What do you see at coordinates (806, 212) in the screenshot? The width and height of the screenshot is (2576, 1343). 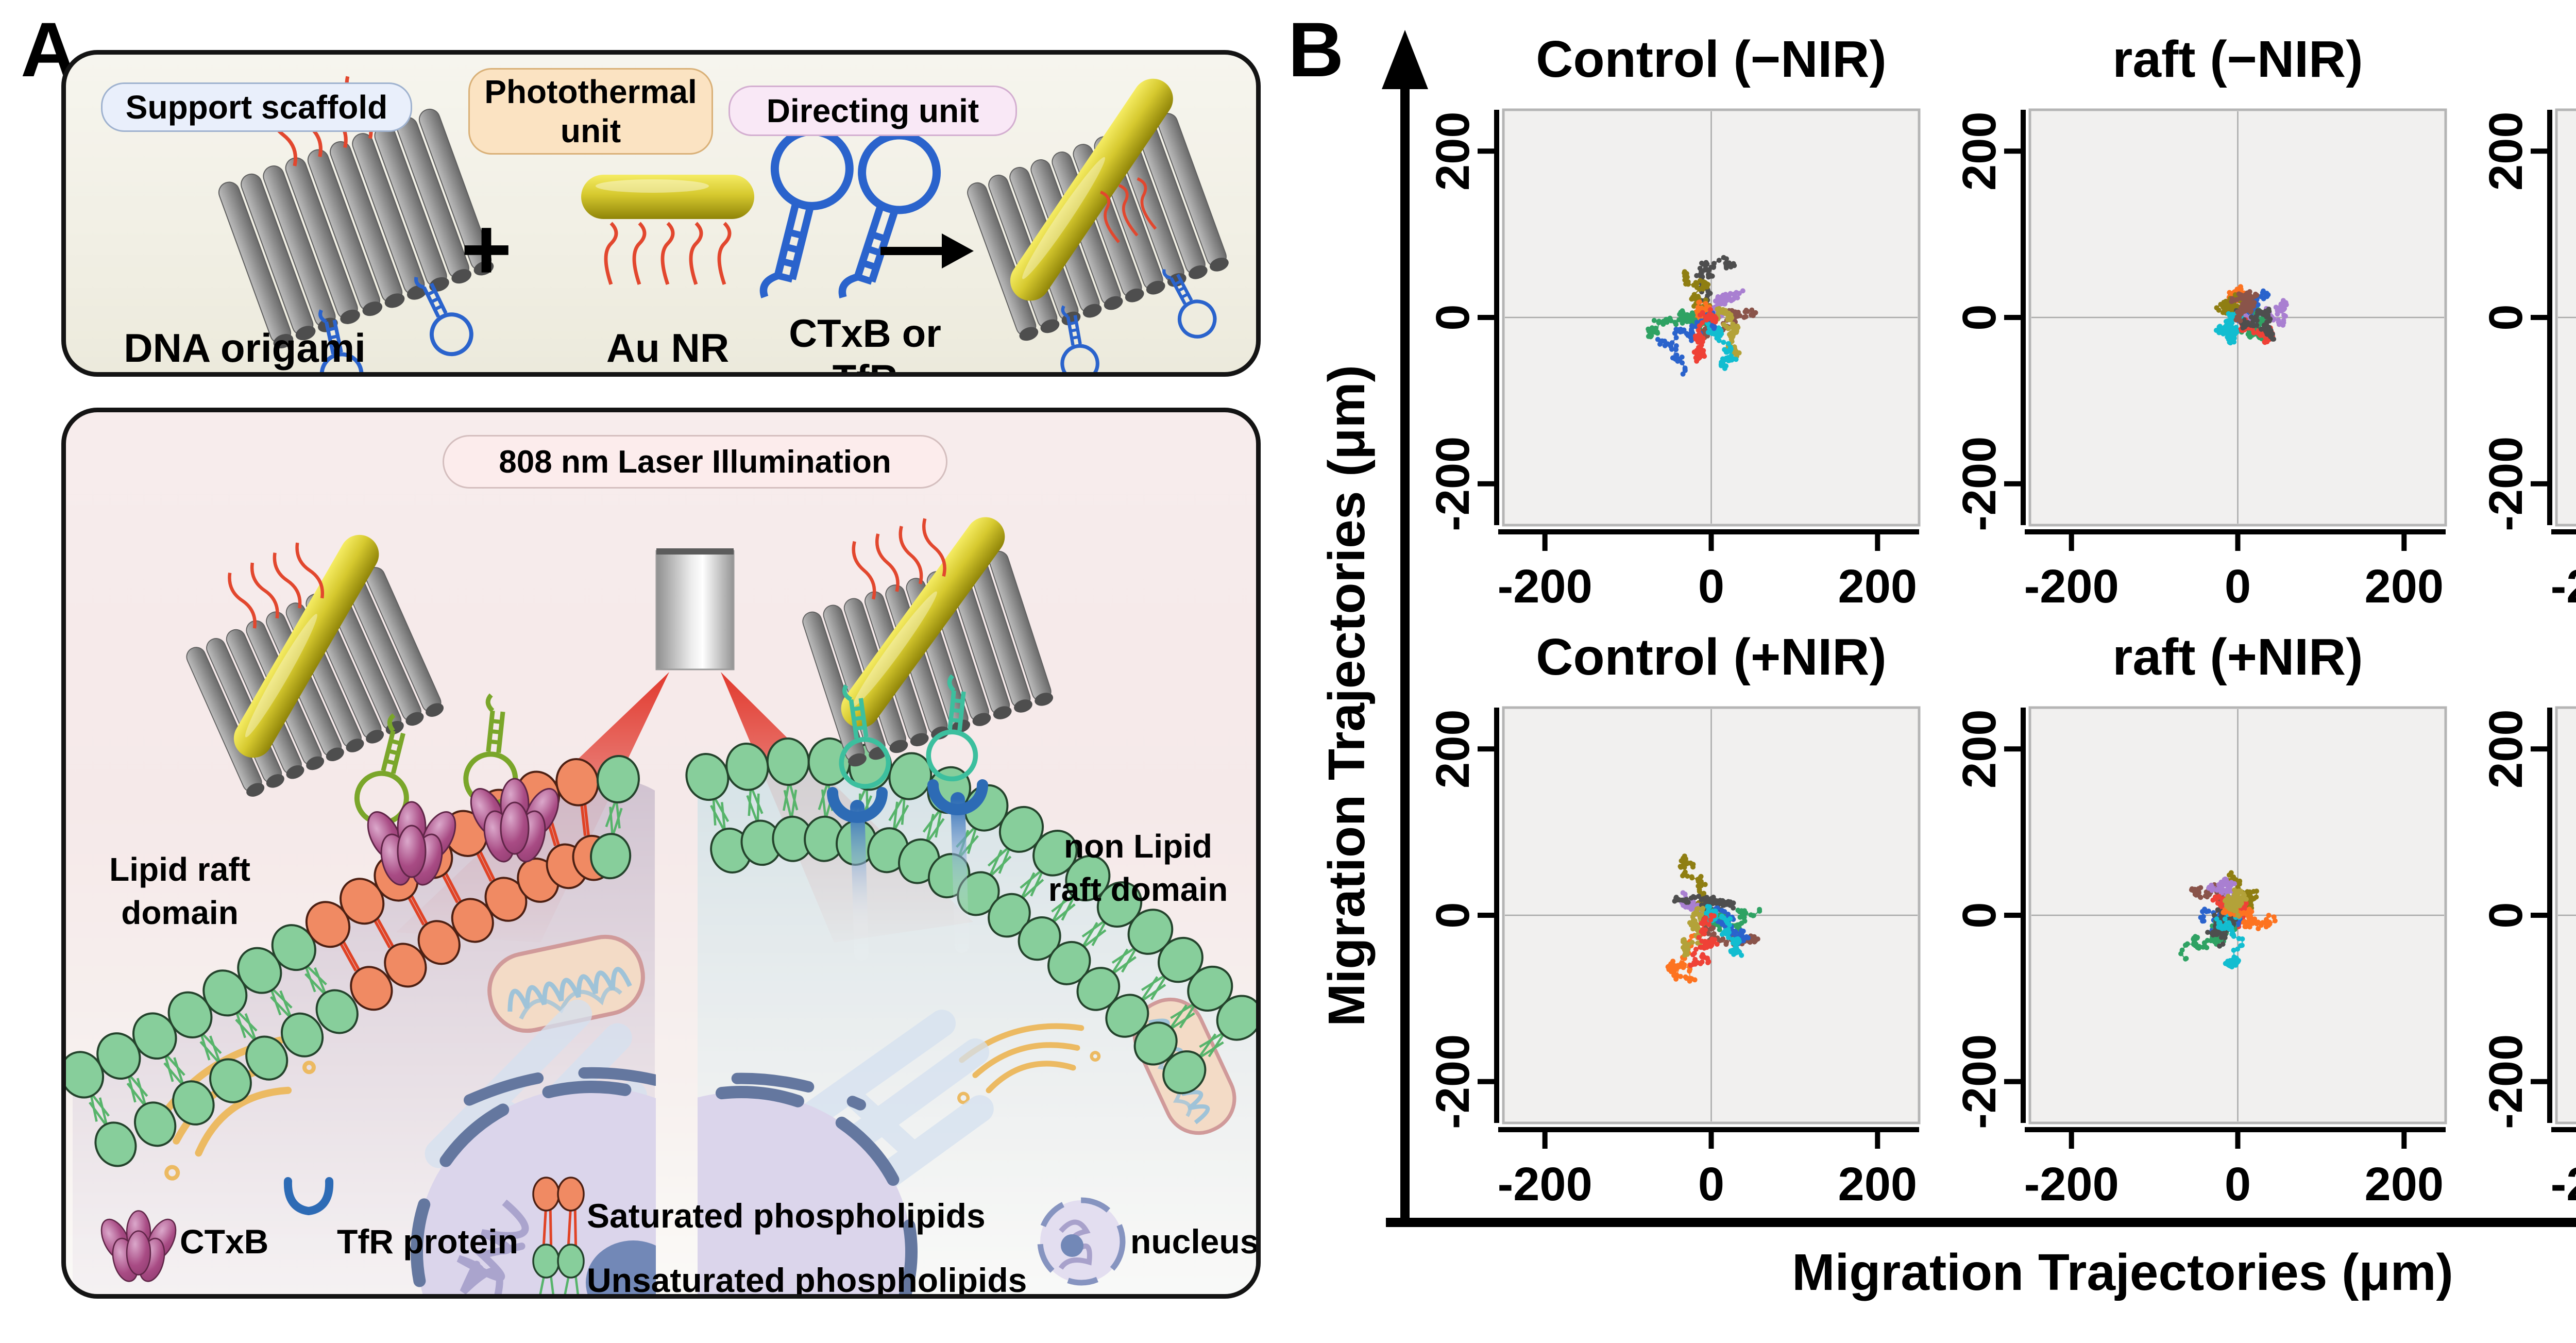 I see `aptamer-hairpin-large` at bounding box center [806, 212].